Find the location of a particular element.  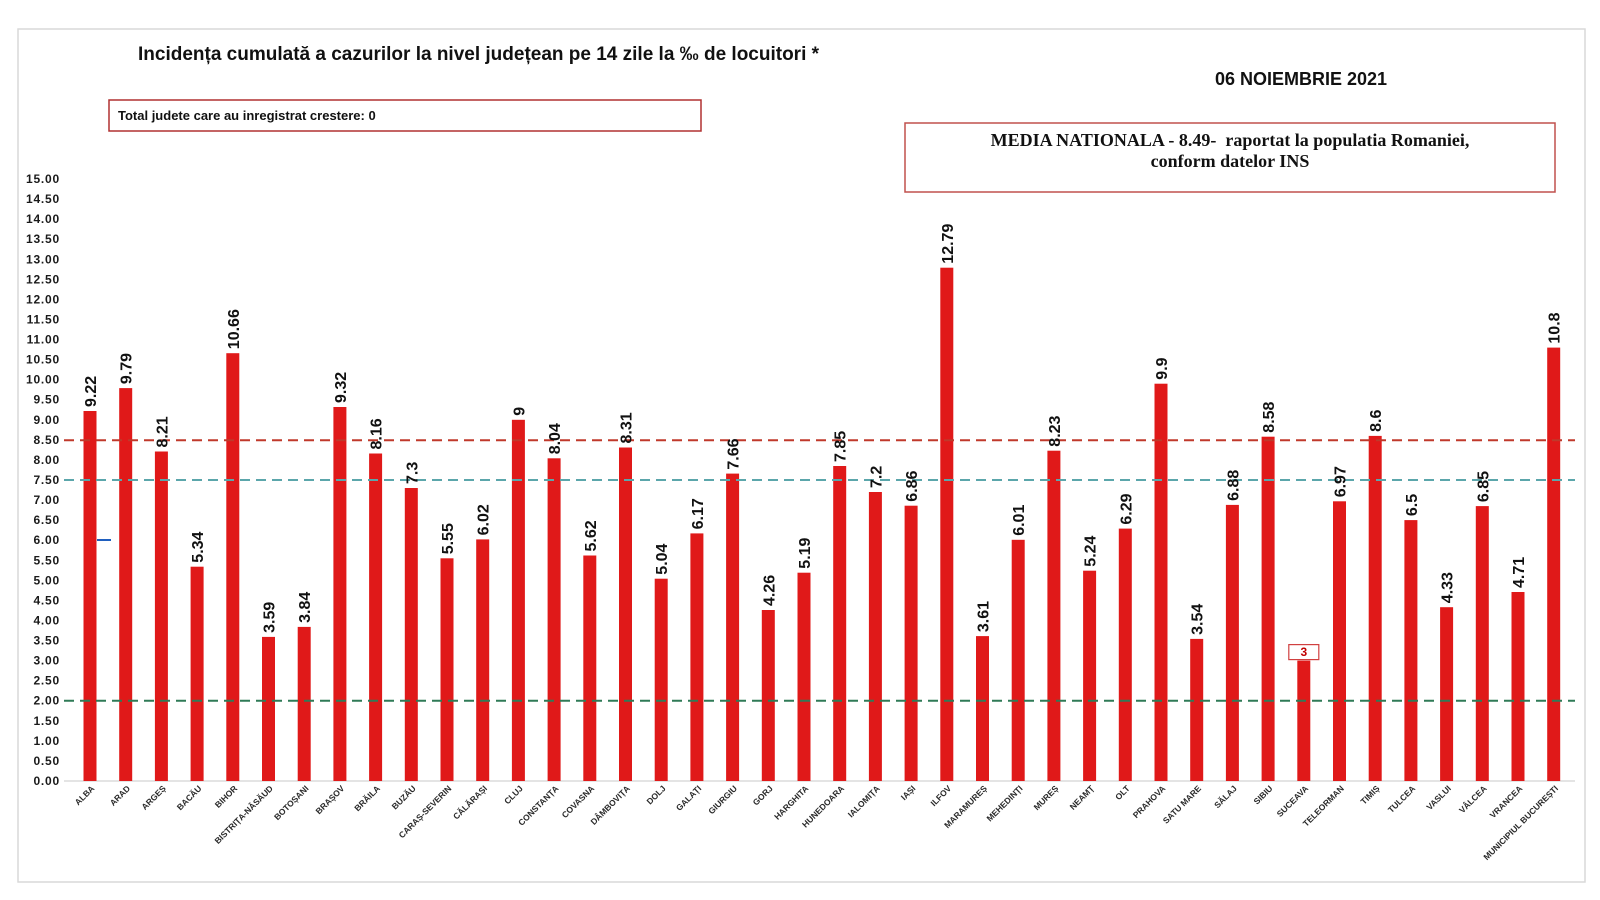

chart-date: 06 NOIEMBRIE 2021 is located at coordinates (1301, 79).